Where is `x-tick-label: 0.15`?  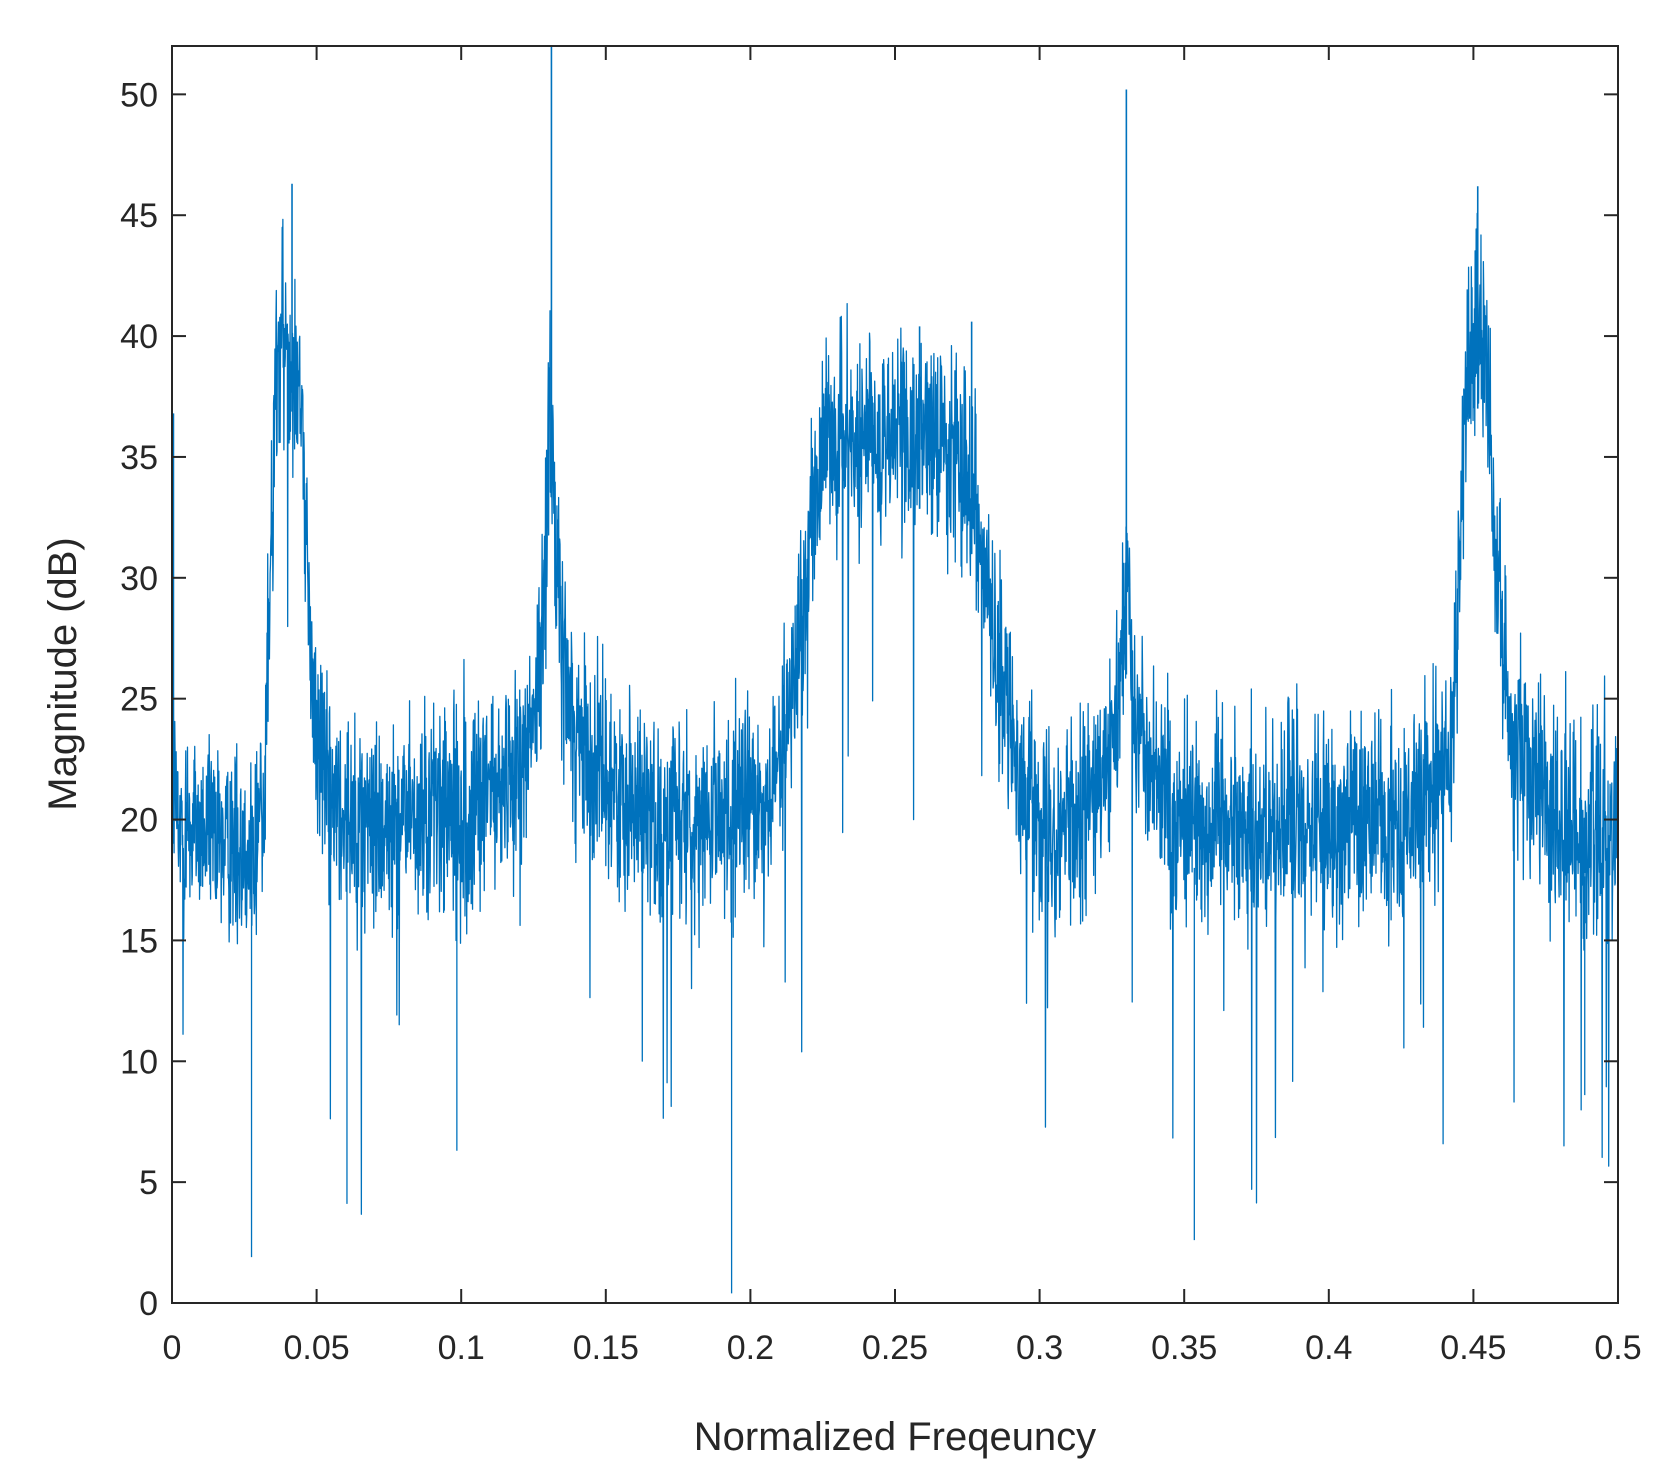 x-tick-label: 0.15 is located at coordinates (606, 1348).